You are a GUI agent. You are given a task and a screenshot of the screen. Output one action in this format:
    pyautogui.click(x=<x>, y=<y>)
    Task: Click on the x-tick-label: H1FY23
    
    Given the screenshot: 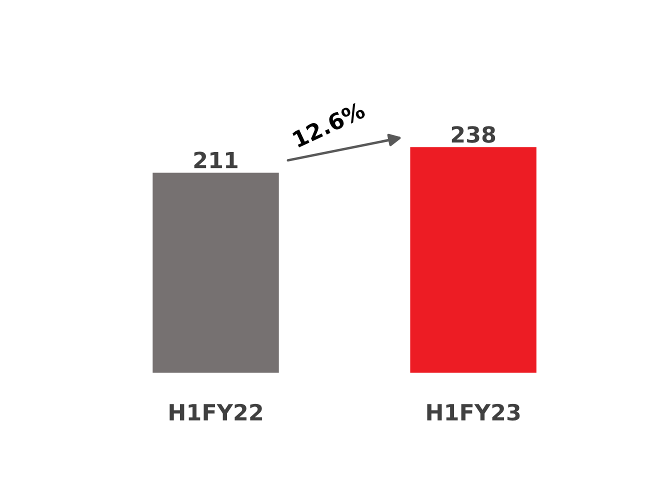 What is the action you would take?
    pyautogui.click(x=473, y=412)
    